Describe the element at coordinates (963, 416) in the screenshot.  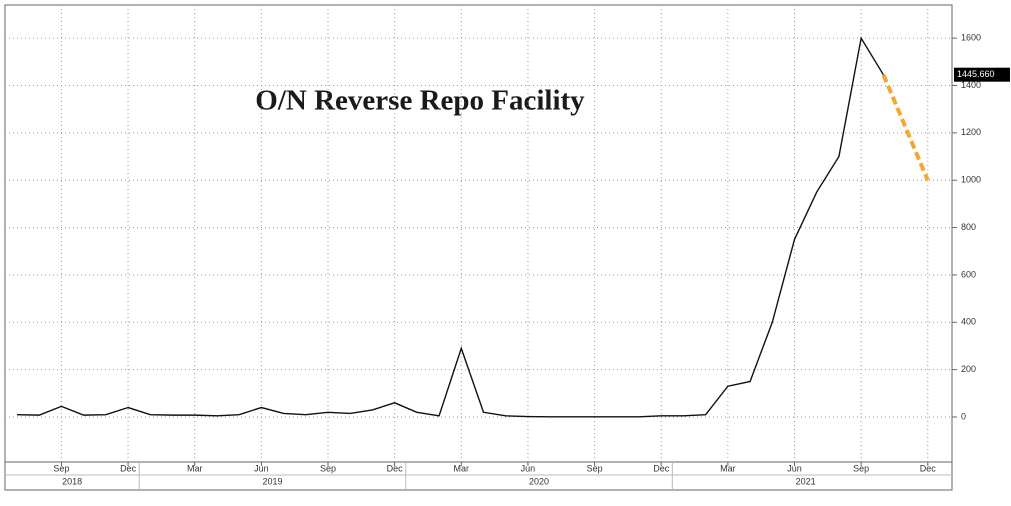
I see `y-tick-label: 0` at that location.